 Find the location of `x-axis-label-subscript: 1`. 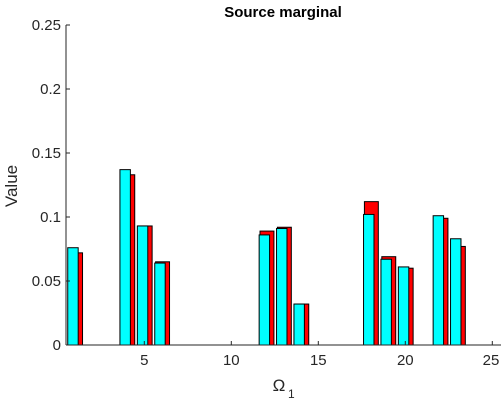

x-axis-label-subscript: 1 is located at coordinates (291, 394).